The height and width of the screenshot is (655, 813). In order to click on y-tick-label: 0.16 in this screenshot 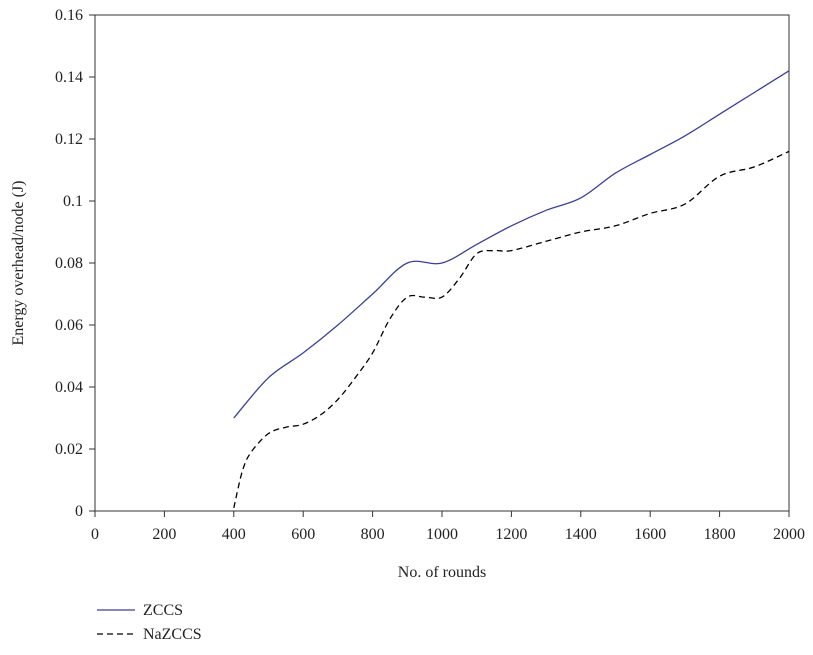, I will do `click(69, 15)`.